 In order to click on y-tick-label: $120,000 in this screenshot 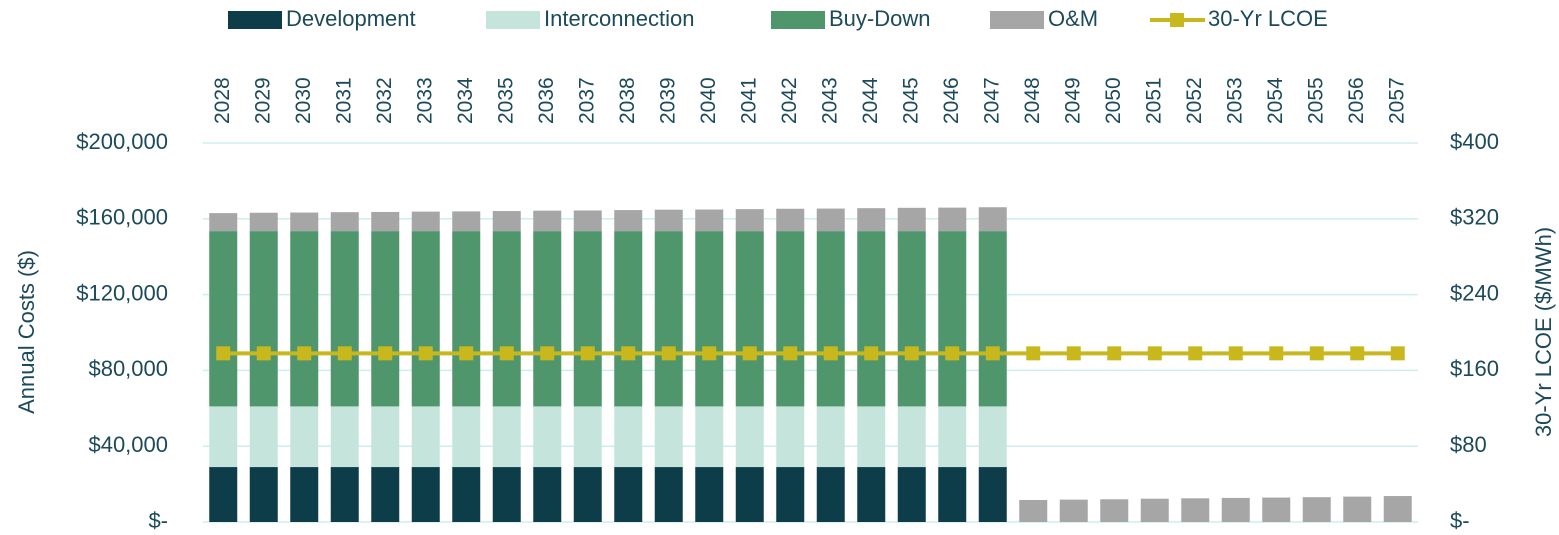, I will do `click(122, 292)`.